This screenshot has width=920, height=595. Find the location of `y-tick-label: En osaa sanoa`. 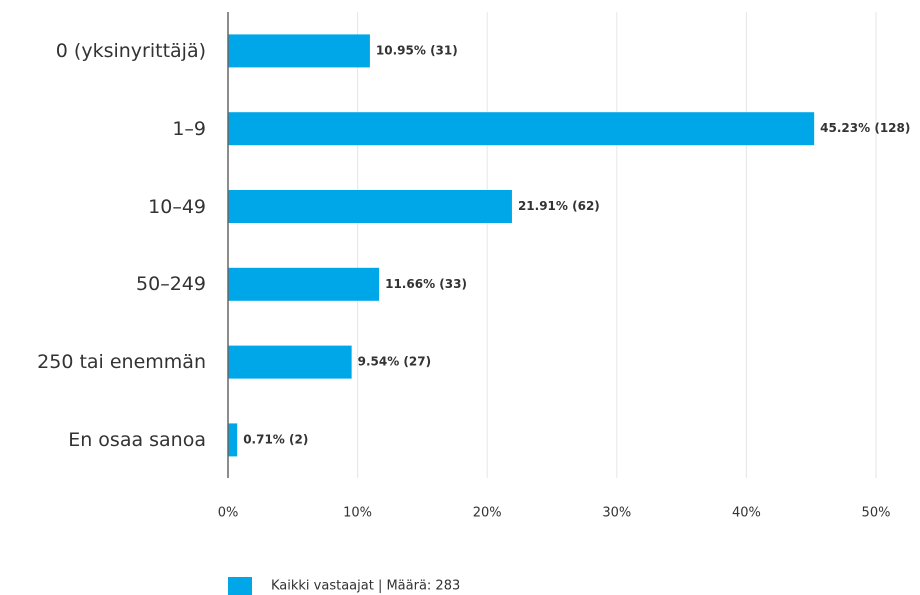

y-tick-label: En osaa sanoa is located at coordinates (137, 439).